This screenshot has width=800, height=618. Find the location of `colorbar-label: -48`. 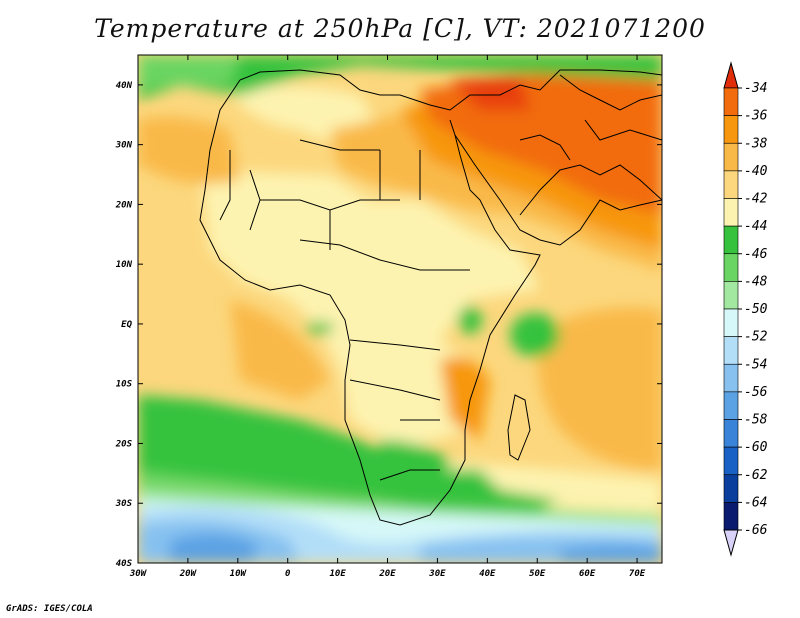

colorbar-label: -48 is located at coordinates (756, 281).